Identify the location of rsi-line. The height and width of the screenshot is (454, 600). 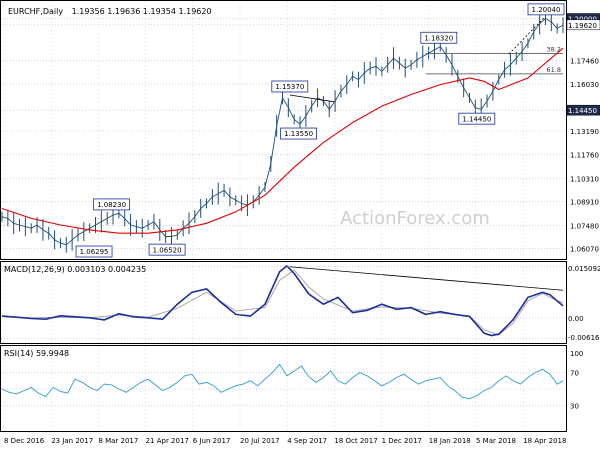
(282, 381).